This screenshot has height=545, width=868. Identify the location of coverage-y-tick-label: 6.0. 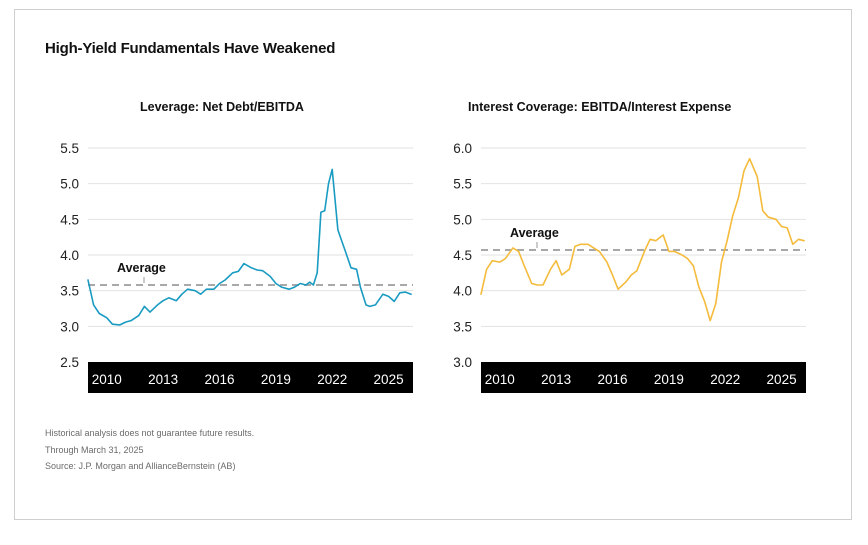
(462, 148).